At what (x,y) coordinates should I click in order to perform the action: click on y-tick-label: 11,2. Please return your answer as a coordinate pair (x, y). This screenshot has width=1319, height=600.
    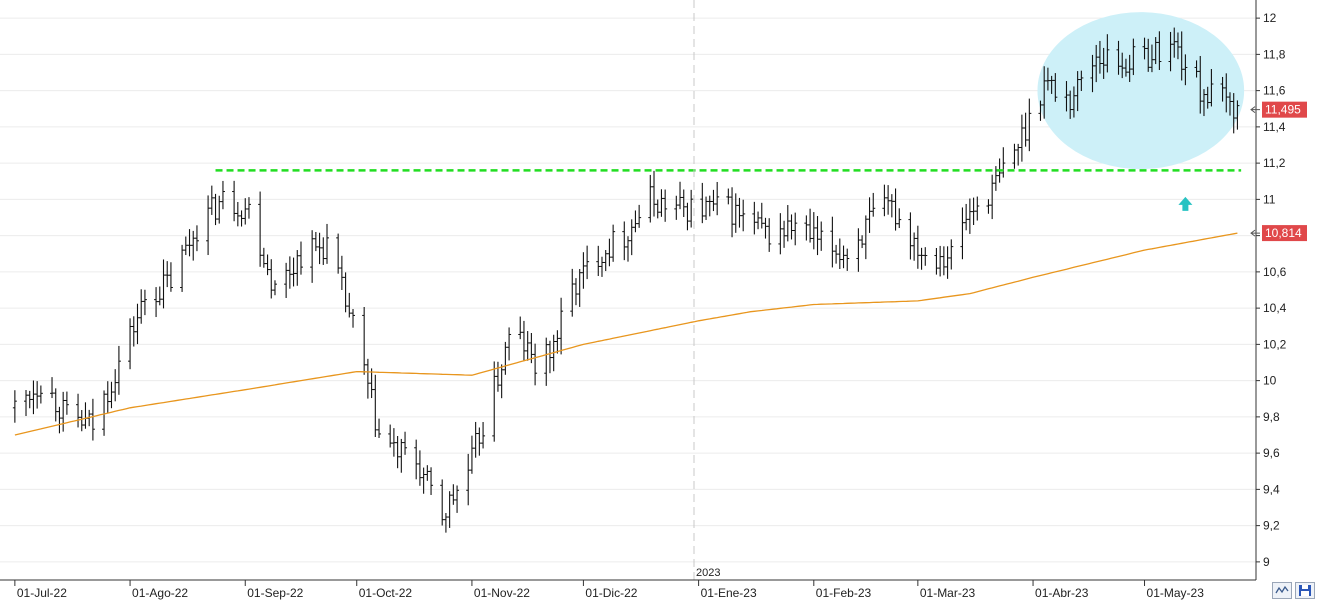
    Looking at the image, I should click on (1274, 163).